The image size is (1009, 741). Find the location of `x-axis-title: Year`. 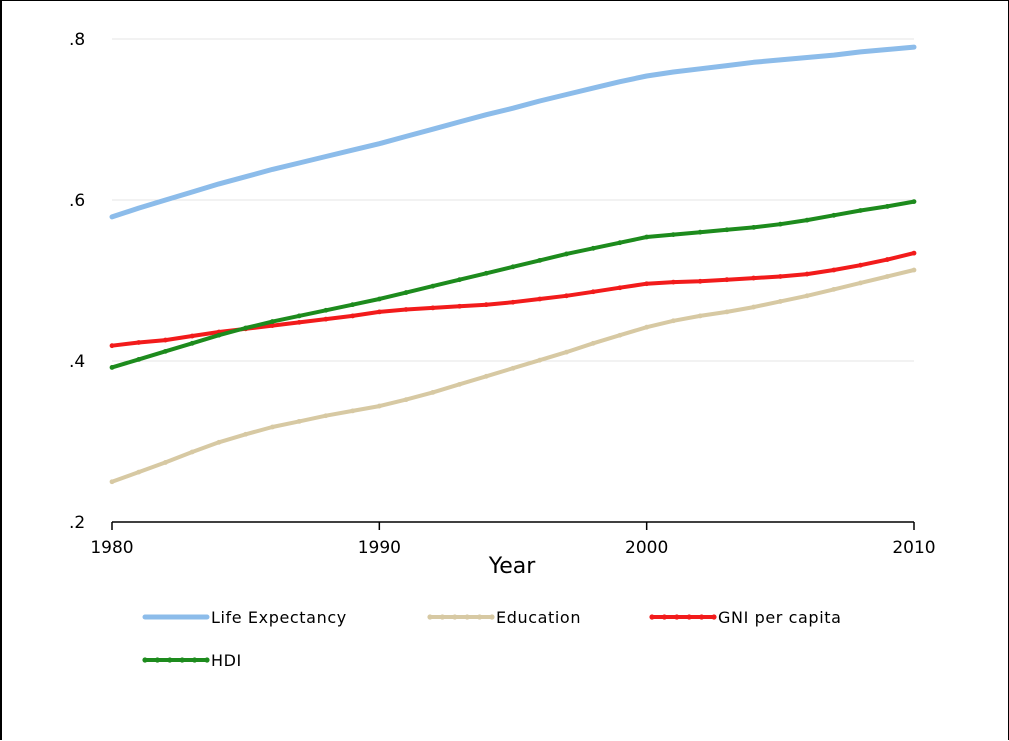

x-axis-title: Year is located at coordinates (512, 566).